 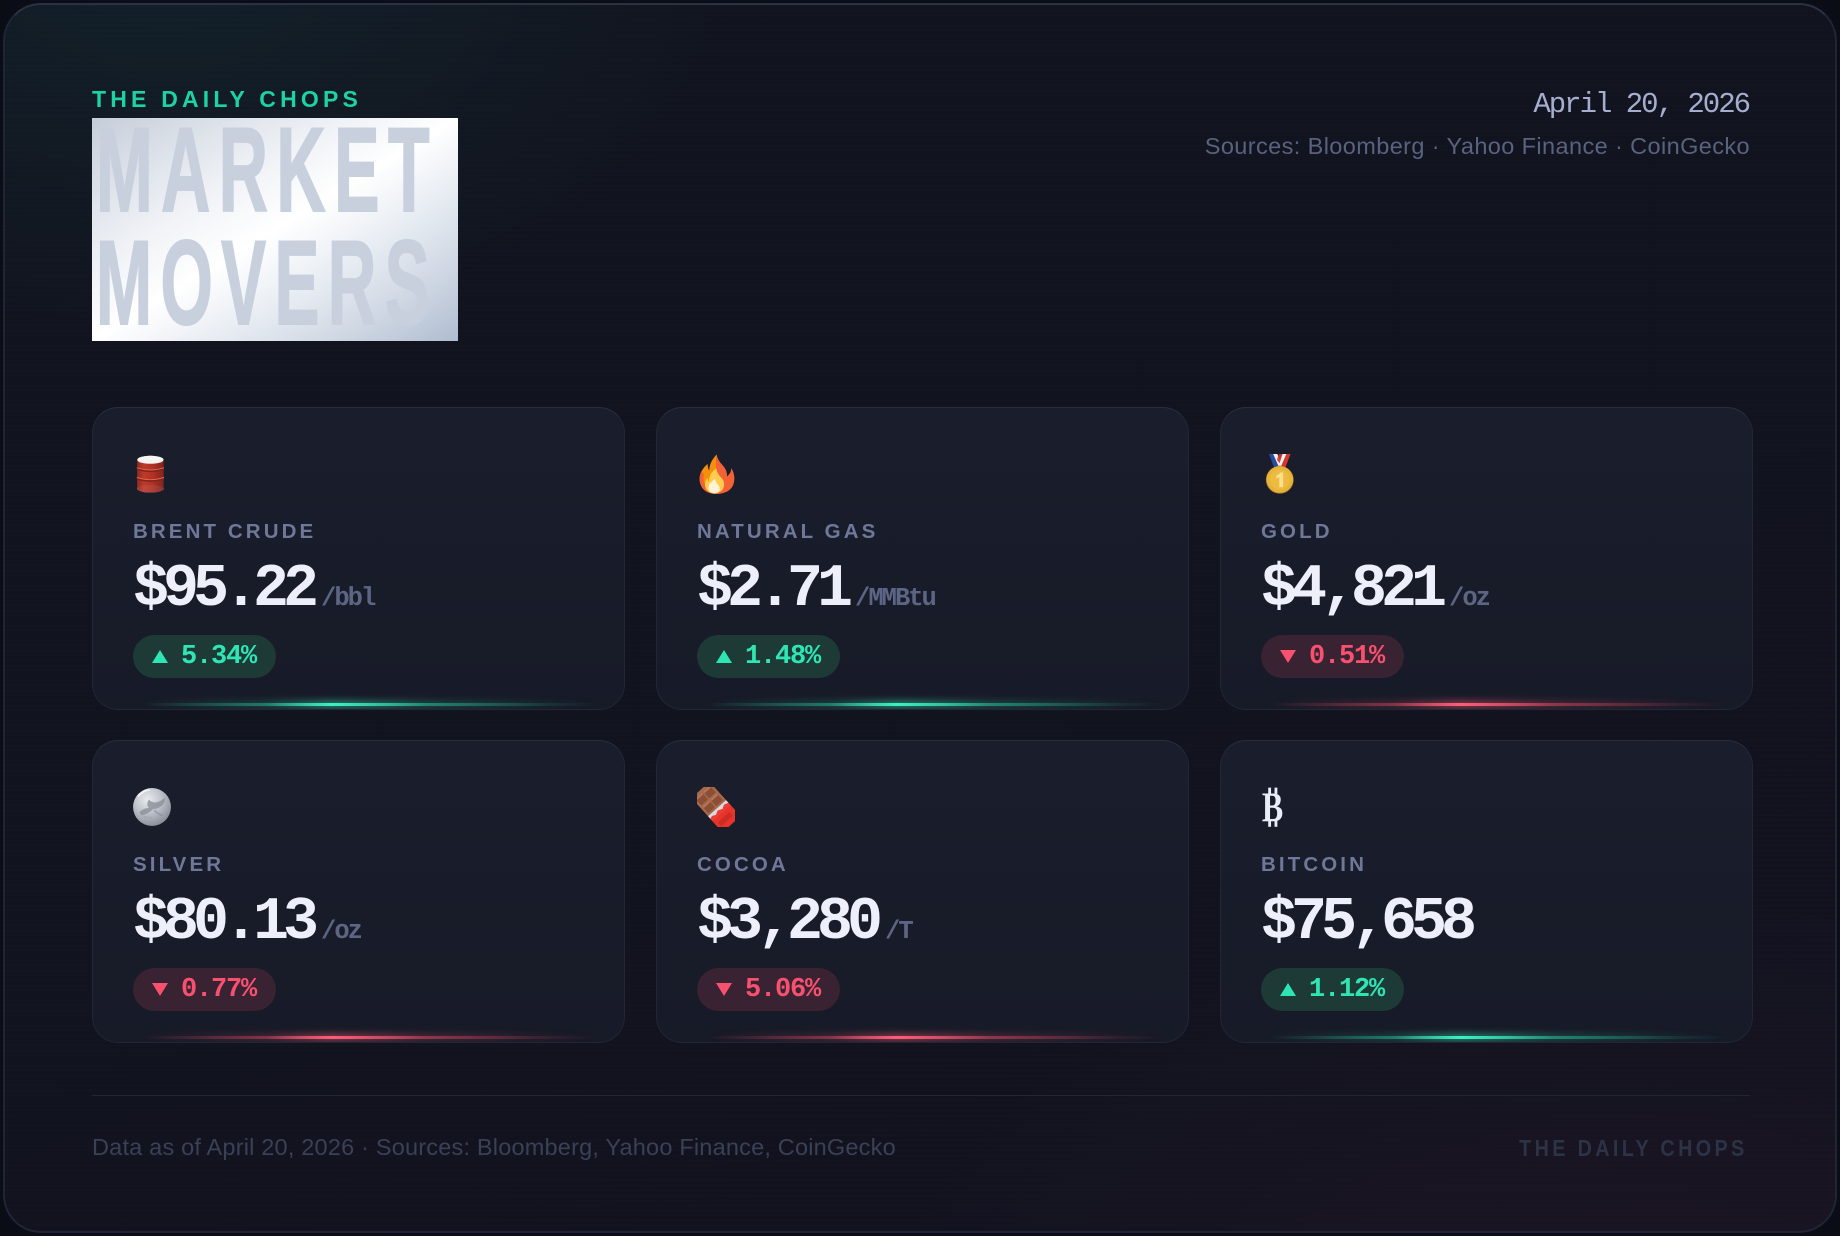 What do you see at coordinates (267, 177) in the screenshot?
I see `svg-text: MARKET` at bounding box center [267, 177].